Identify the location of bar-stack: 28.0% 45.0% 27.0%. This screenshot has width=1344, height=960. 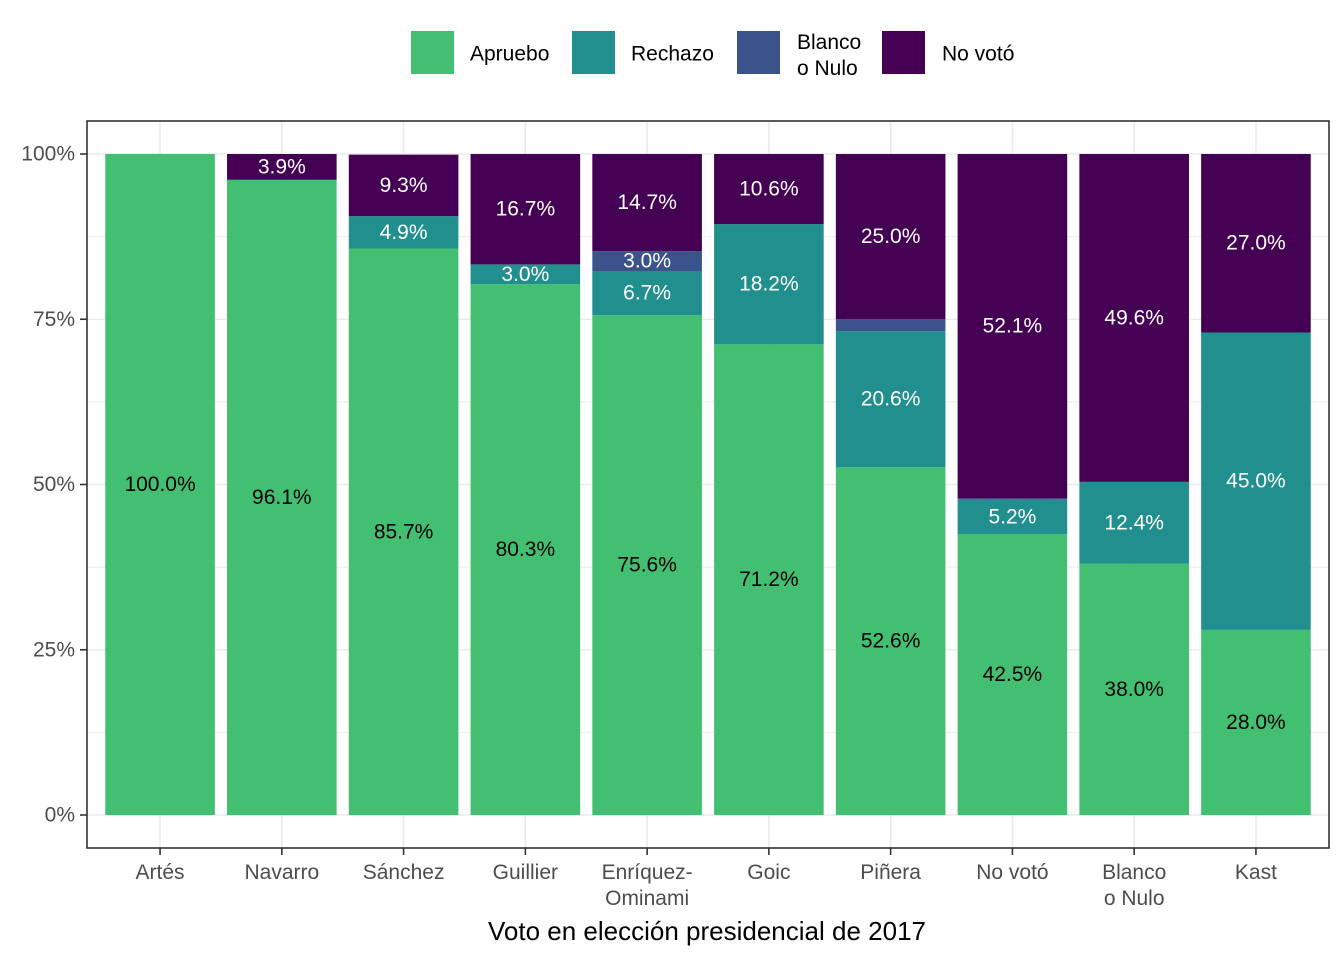
(1256, 484).